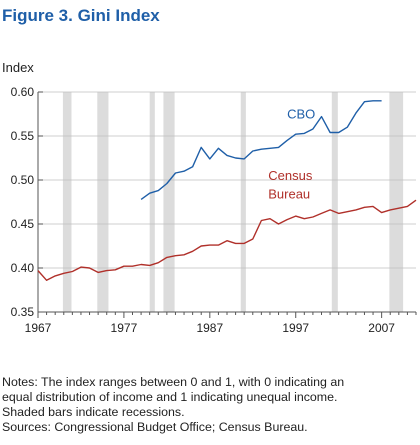 This screenshot has height=445, width=420. I want to click on series-annotation: Bureau, so click(289, 193).